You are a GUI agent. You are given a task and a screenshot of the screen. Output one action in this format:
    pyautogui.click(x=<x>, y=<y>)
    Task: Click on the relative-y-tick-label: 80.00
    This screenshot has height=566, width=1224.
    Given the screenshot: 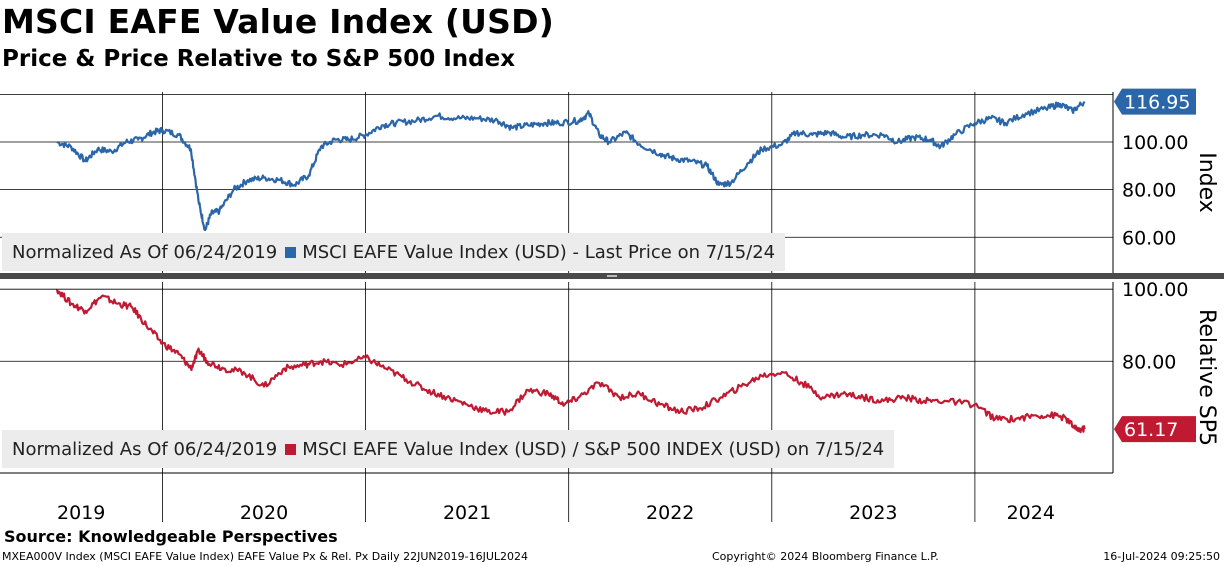 What is the action you would take?
    pyautogui.click(x=1149, y=362)
    